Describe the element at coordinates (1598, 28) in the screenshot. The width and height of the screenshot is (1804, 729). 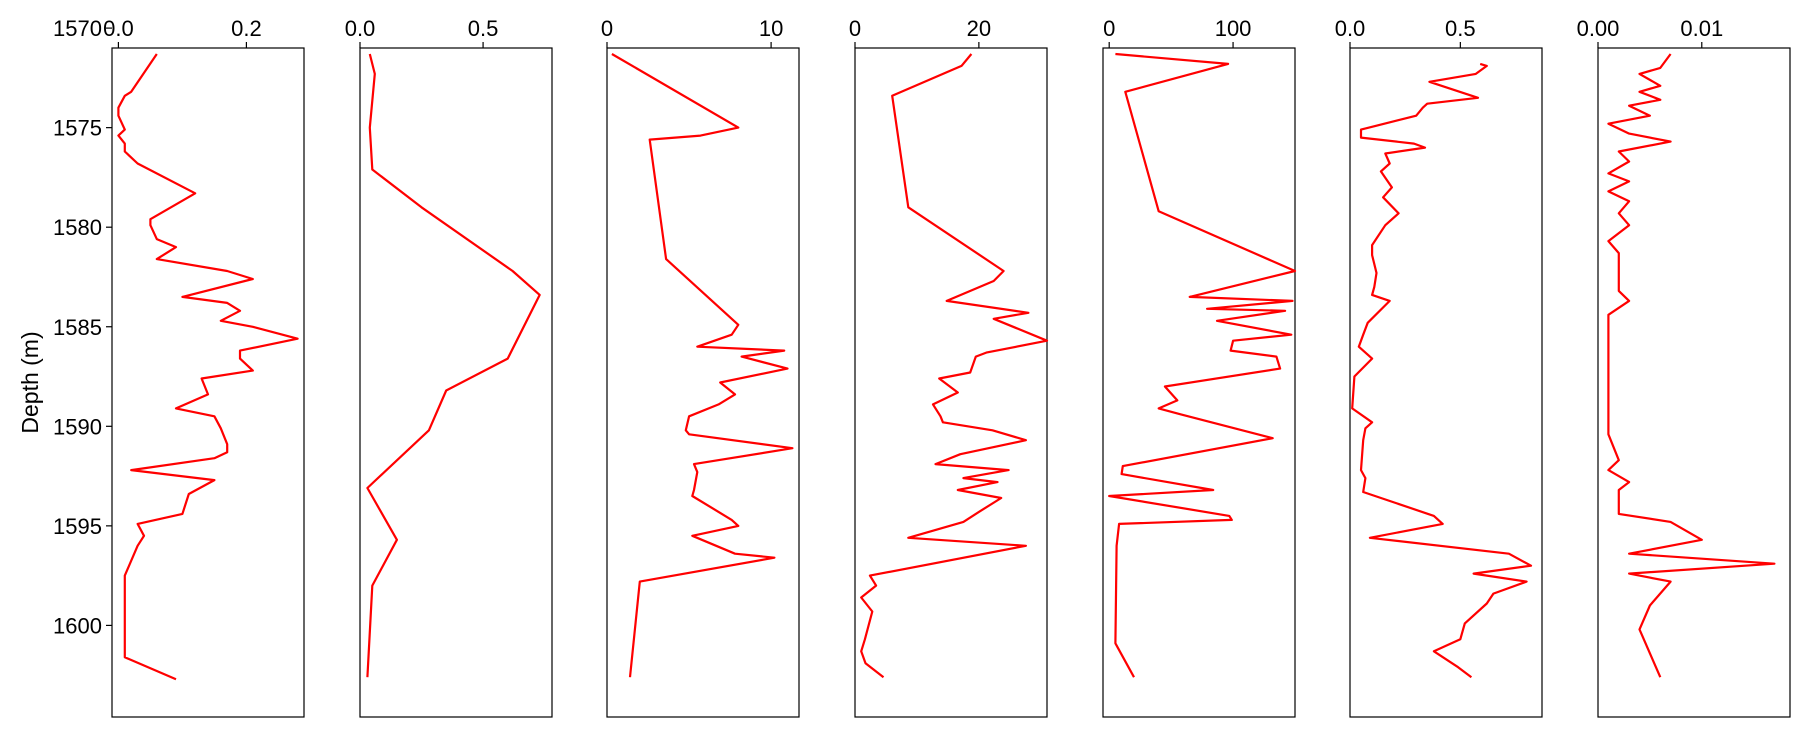
I see `x-tick-label: 0.00` at that location.